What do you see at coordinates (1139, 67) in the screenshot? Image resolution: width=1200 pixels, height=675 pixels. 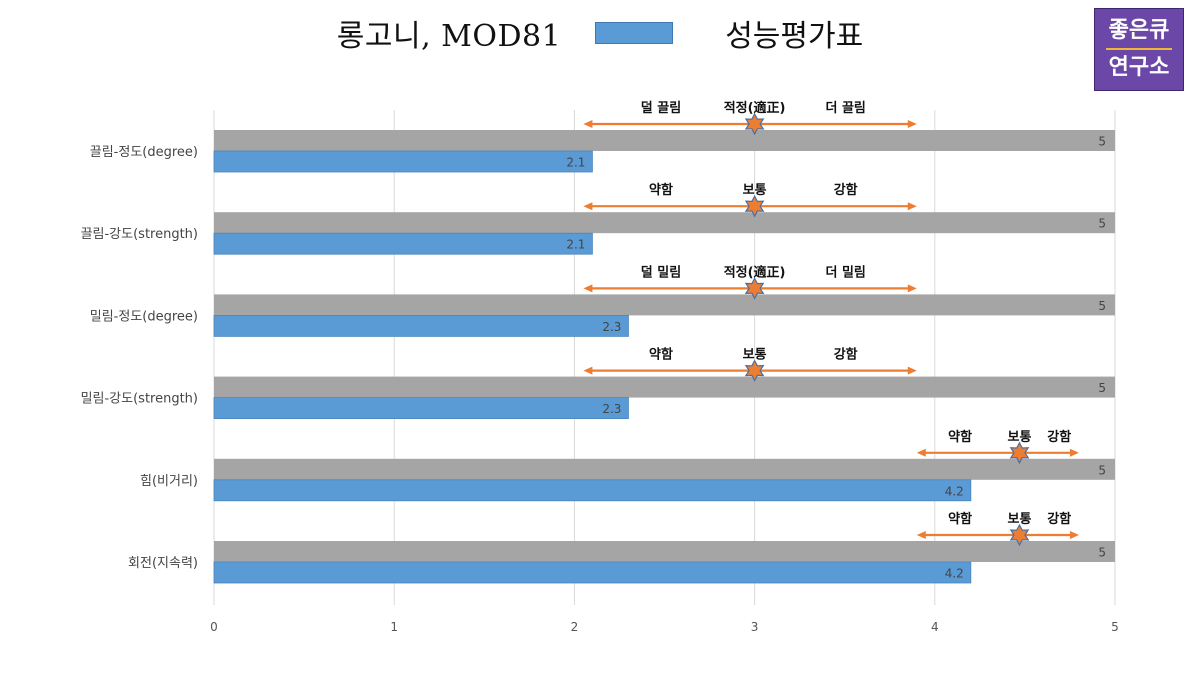 I see `logo-text-bottom: 연구소` at bounding box center [1139, 67].